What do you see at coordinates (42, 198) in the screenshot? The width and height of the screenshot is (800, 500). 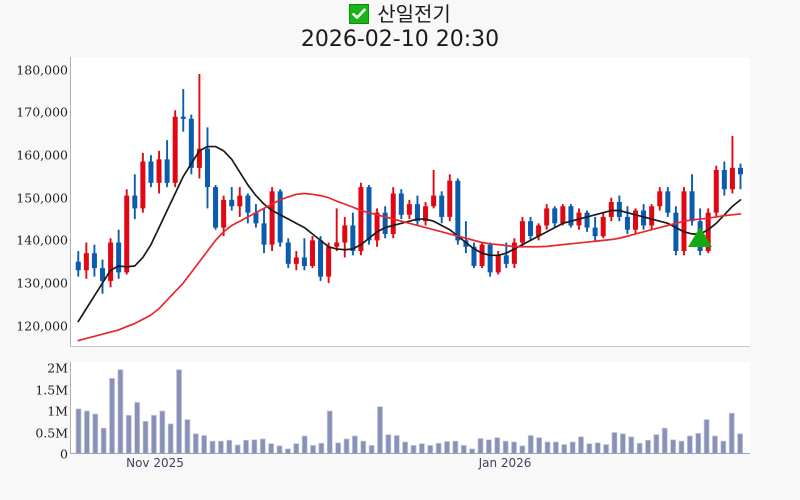 I see `price-axis-tick: 150,000` at bounding box center [42, 198].